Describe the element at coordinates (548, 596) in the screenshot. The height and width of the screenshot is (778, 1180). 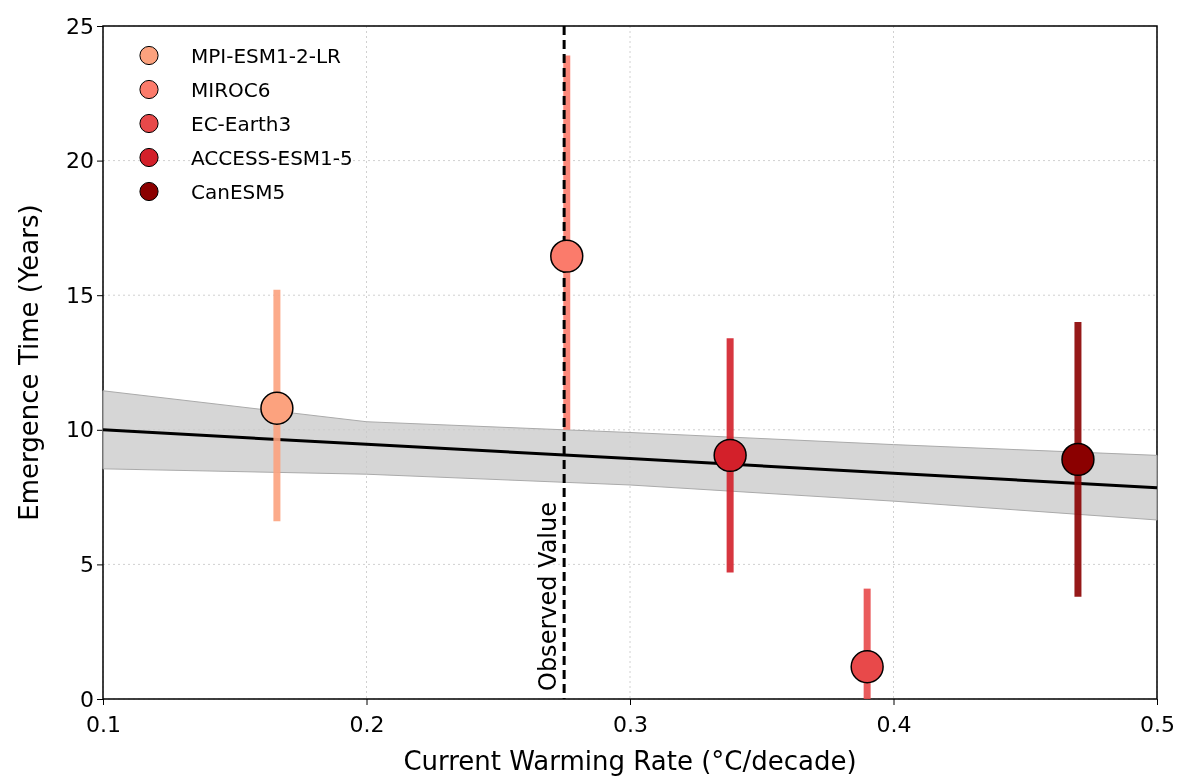
I see `ref-line-label: Observed Value` at that location.